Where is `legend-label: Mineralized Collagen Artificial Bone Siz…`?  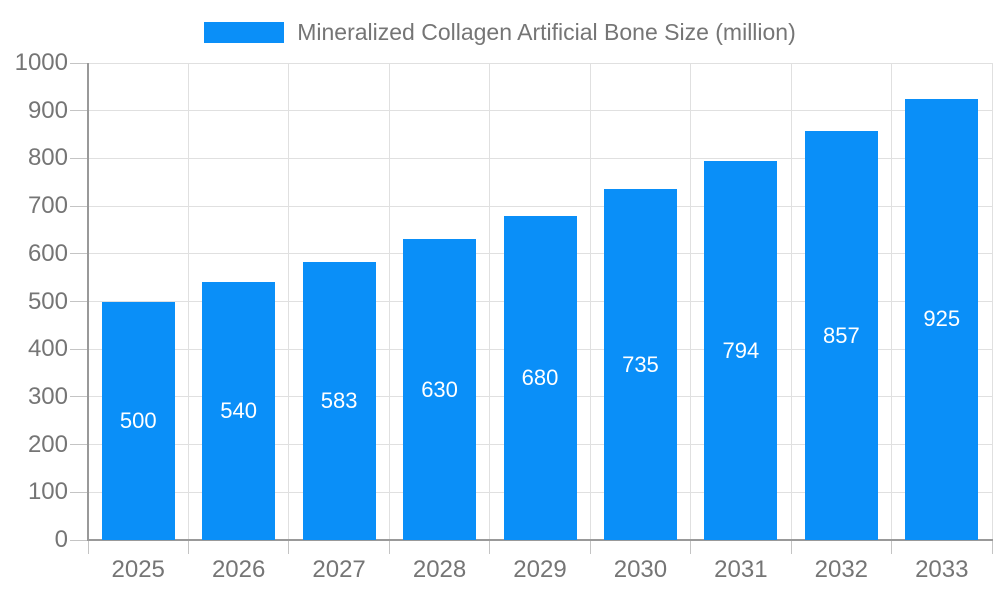
legend-label: Mineralized Collagen Artificial Bone Siz… is located at coordinates (546, 31).